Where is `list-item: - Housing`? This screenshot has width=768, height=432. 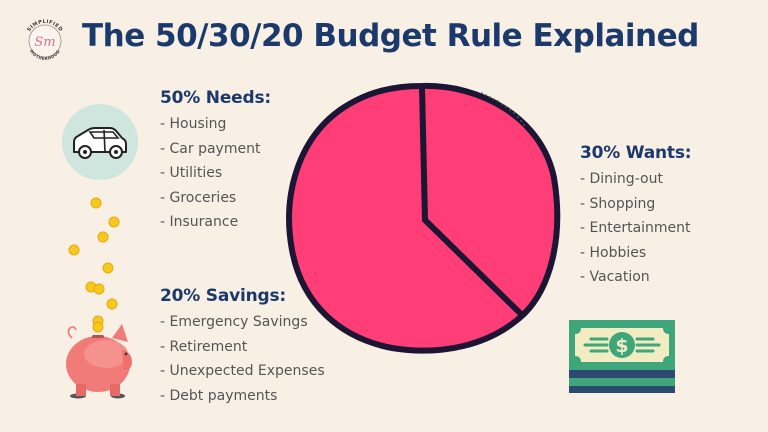
list-item: - Housing is located at coordinates (193, 124).